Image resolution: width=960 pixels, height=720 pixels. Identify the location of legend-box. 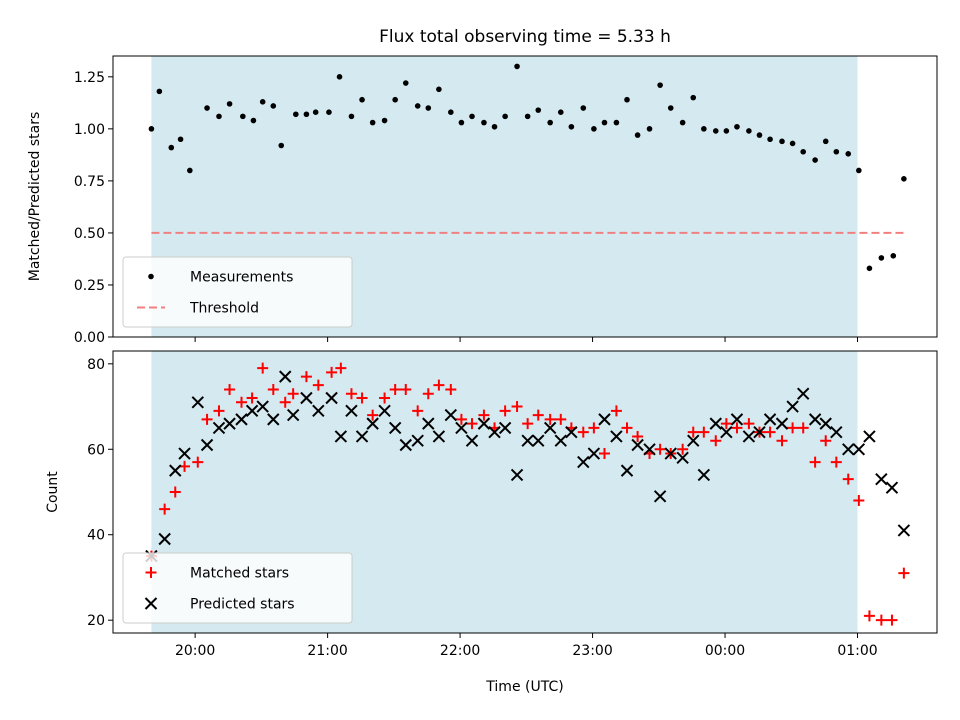
(237, 588).